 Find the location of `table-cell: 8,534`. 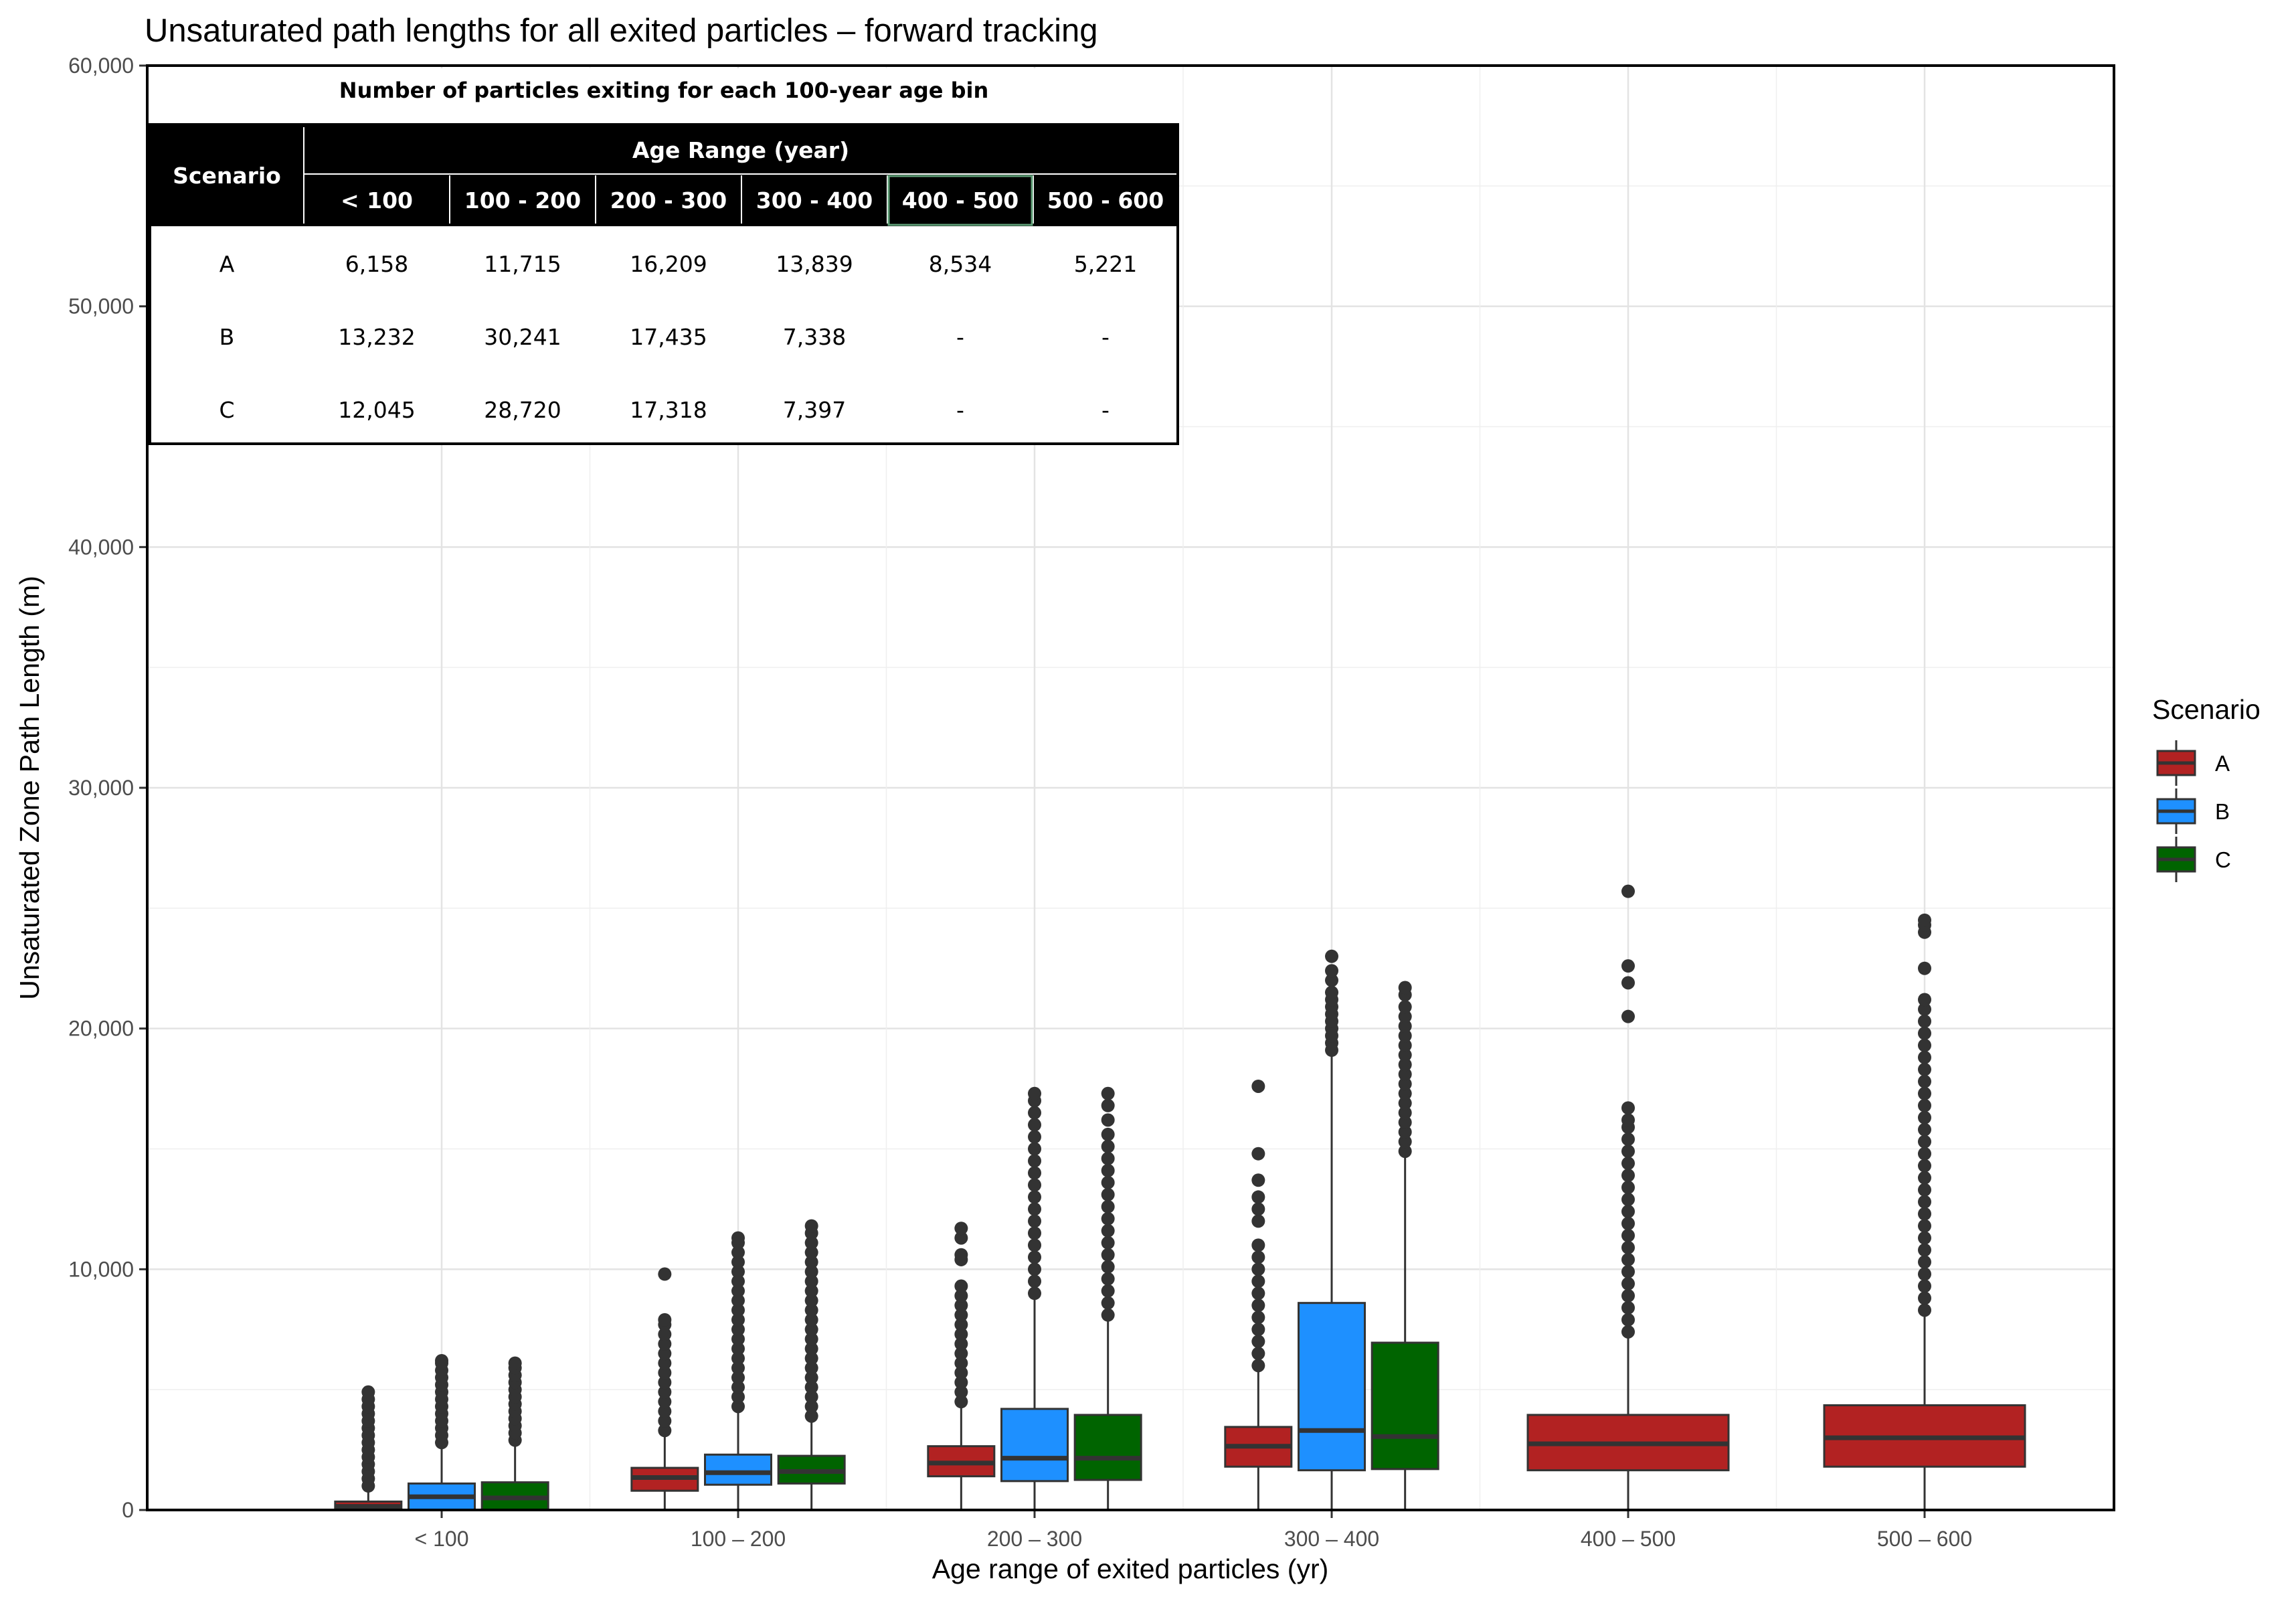

table-cell: 8,534 is located at coordinates (960, 264).